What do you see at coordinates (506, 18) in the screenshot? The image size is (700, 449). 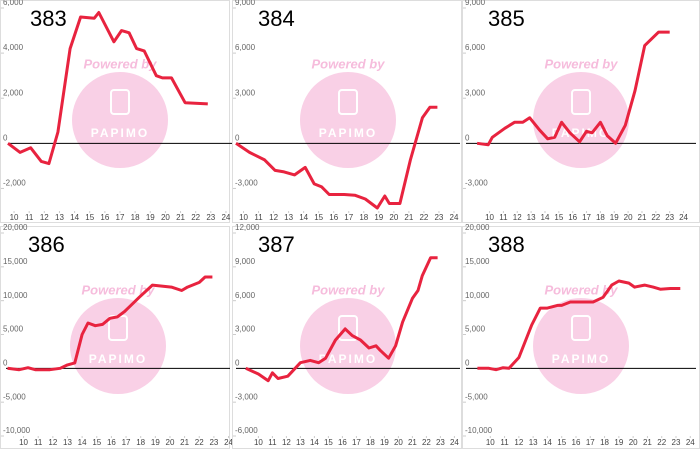 I see `chart-title: 385` at bounding box center [506, 18].